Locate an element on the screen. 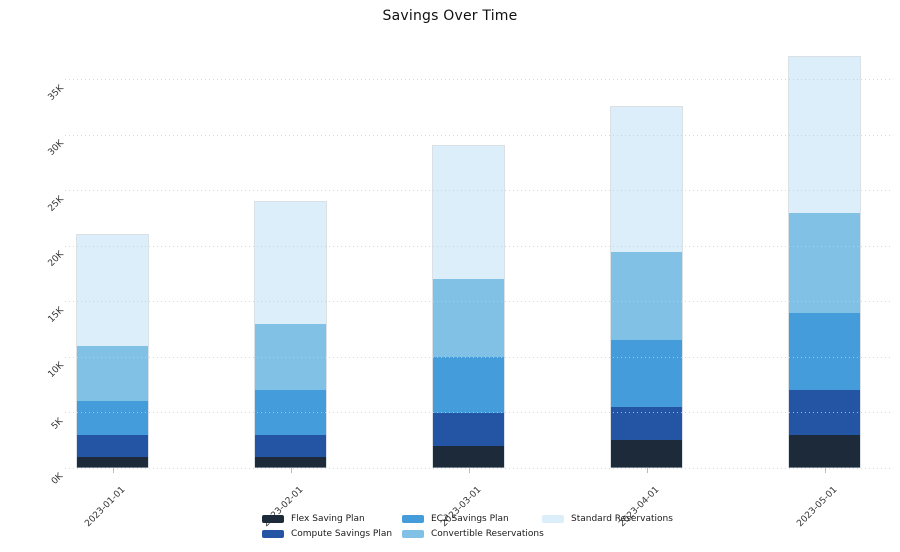 The image size is (900, 552). y-tick-label-text: 5K is located at coordinates (58, 423).